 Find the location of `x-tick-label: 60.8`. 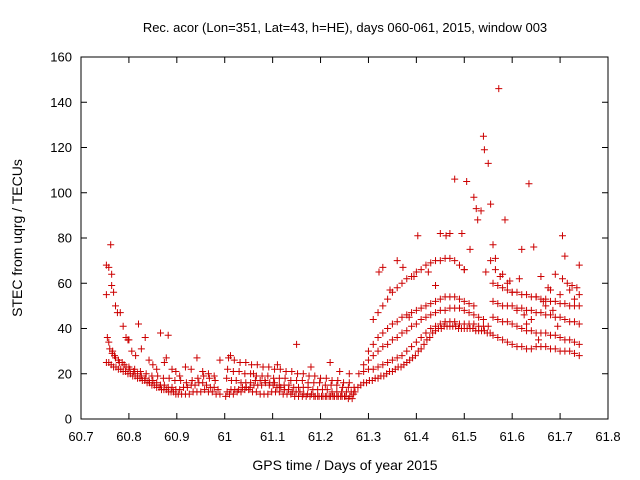

x-tick-label: 60.8 is located at coordinates (128, 436).